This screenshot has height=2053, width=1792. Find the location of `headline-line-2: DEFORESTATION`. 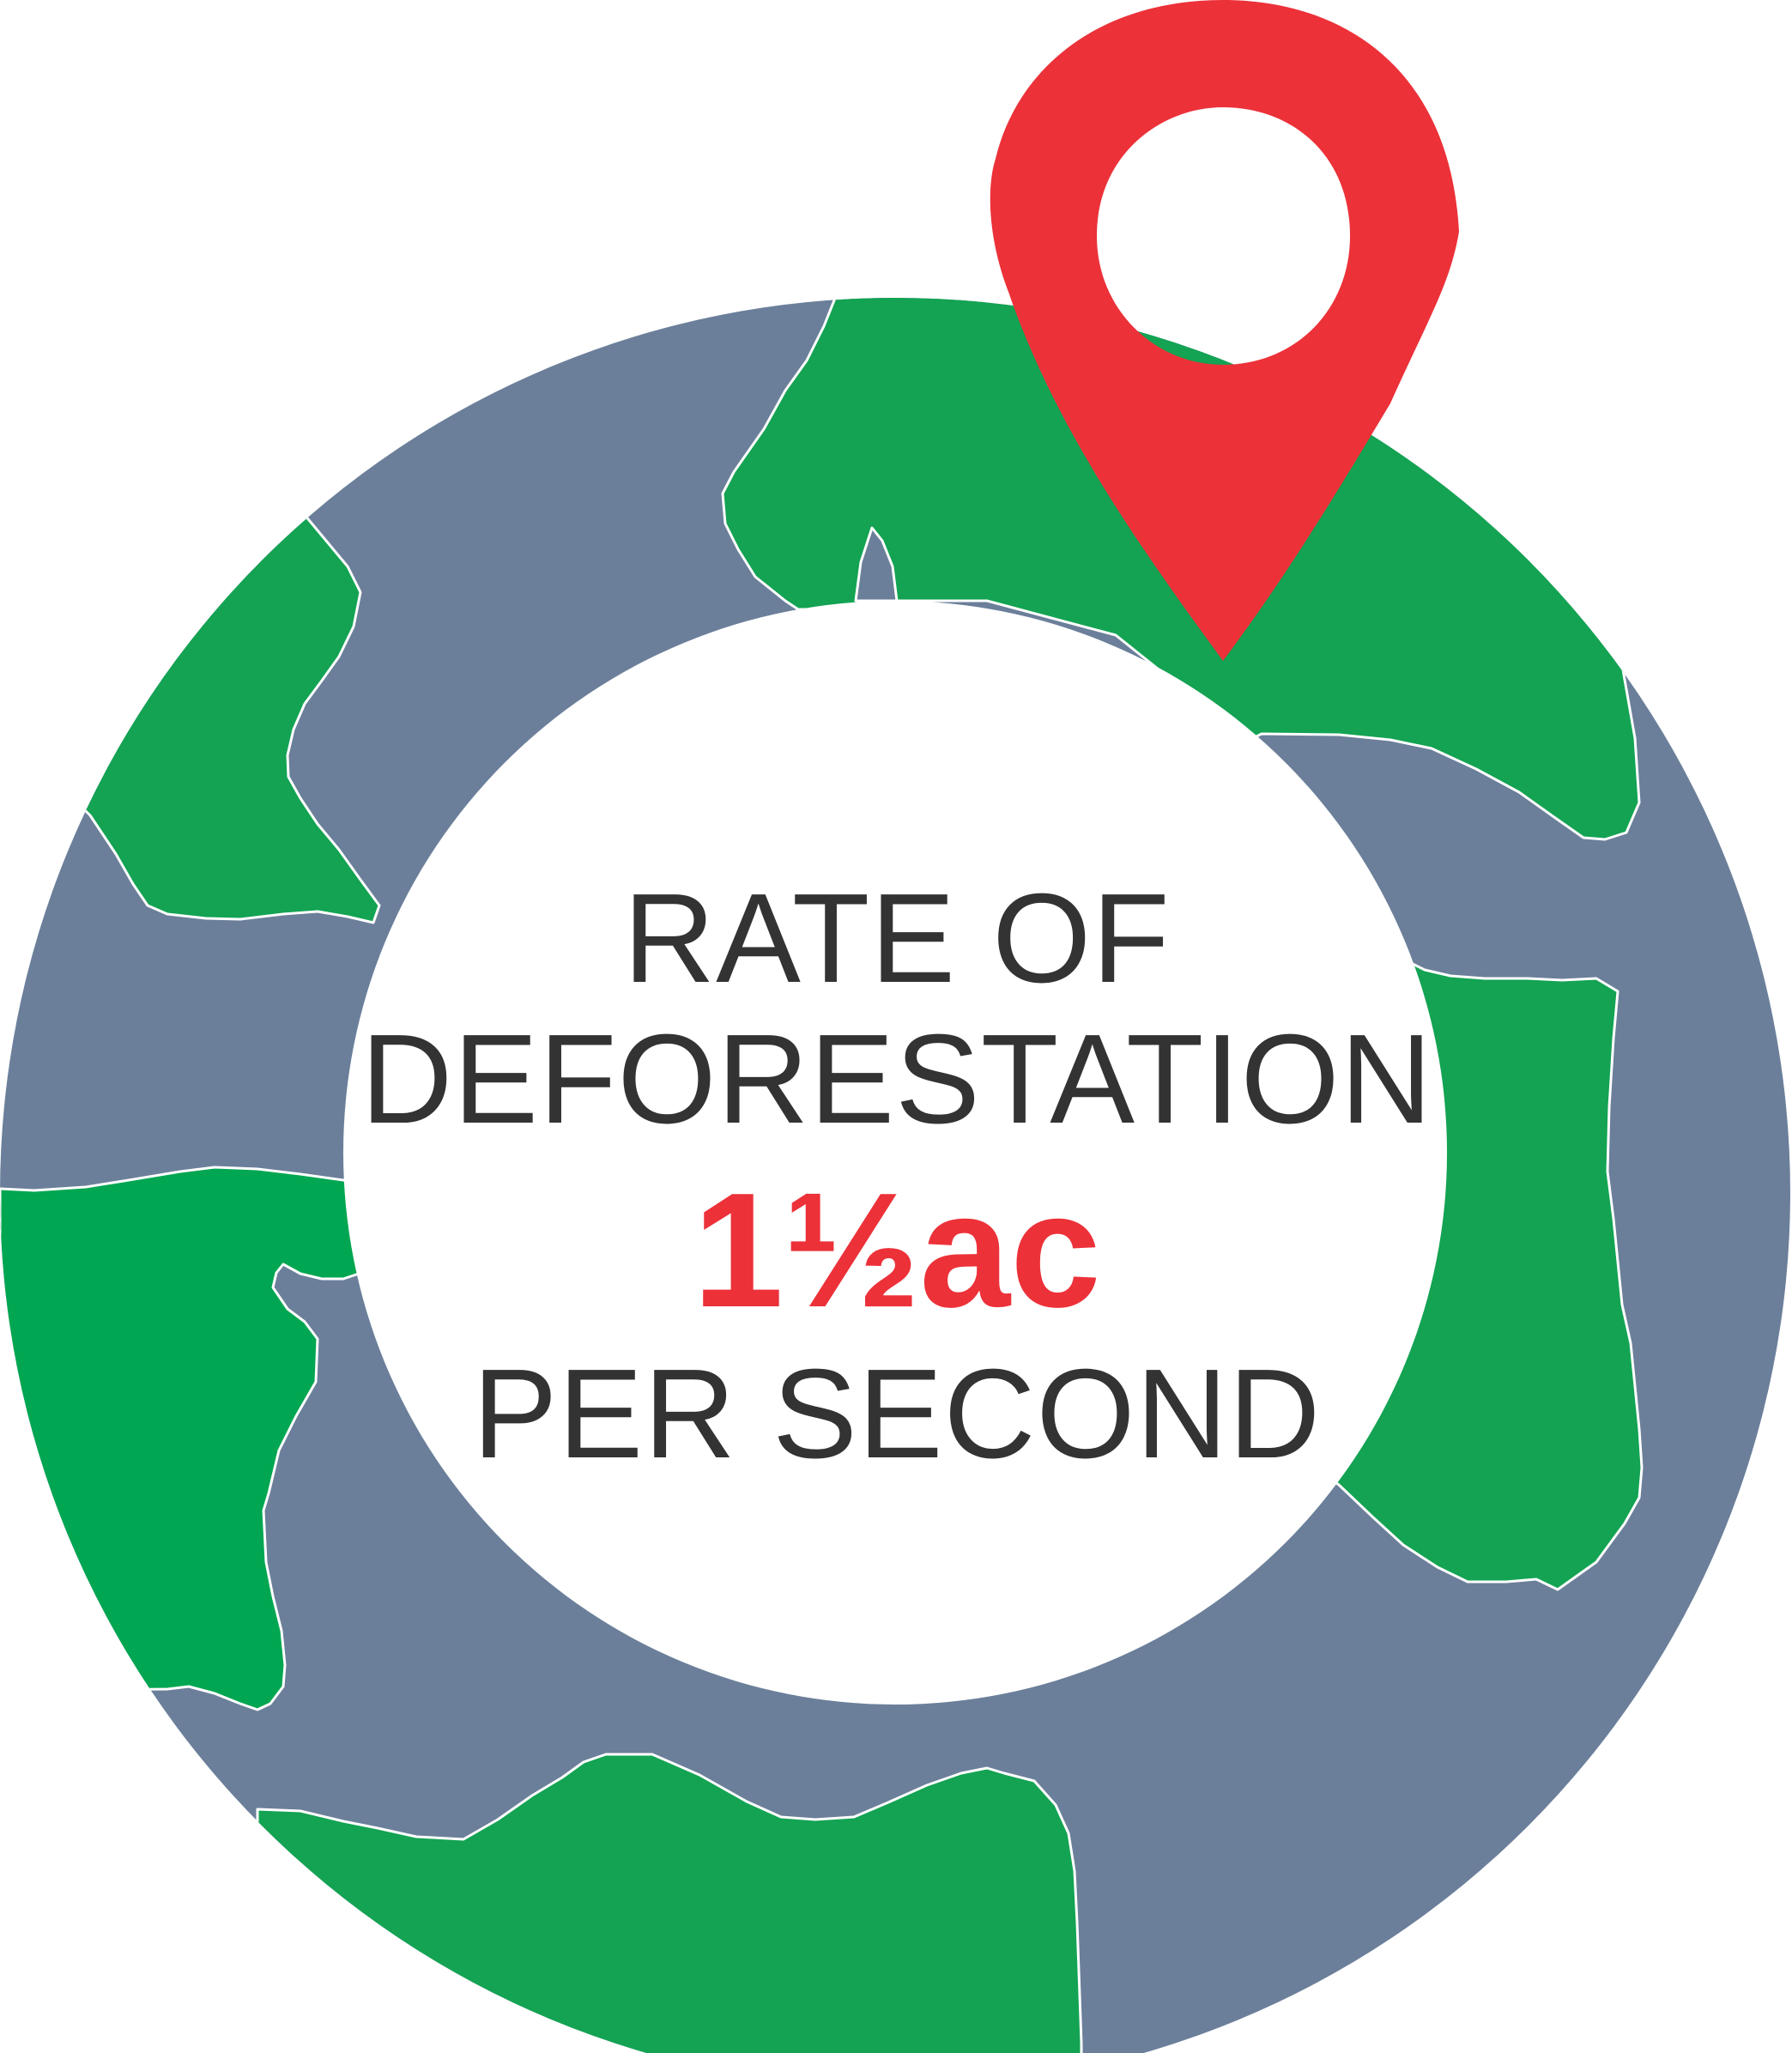

headline-line-2: DEFORESTATION is located at coordinates (896, 1079).